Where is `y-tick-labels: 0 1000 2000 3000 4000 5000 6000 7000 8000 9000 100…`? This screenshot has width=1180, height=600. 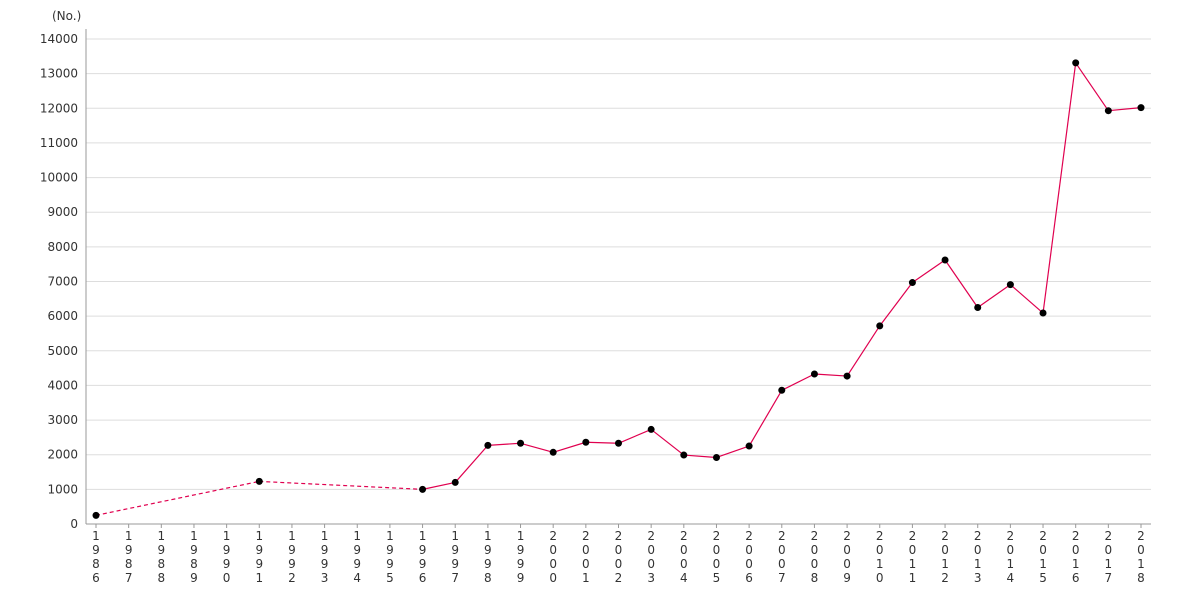 y-tick-labels: 0 1000 2000 3000 4000 5000 6000 7000 8000 9000 100… is located at coordinates (59, 281).